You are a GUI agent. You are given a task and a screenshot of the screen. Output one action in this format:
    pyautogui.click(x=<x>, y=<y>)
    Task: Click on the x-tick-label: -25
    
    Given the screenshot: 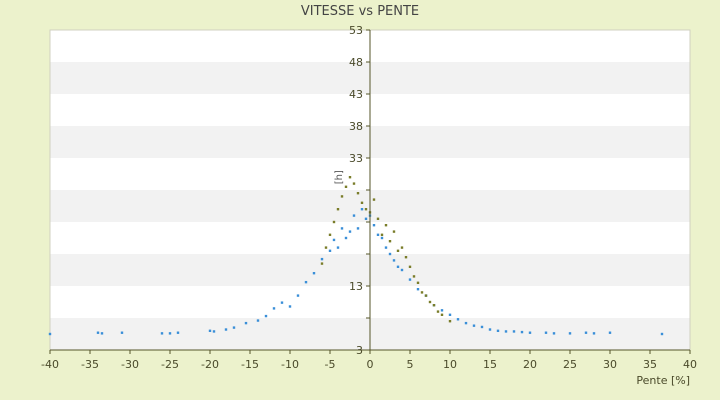 What is the action you would take?
    pyautogui.click(x=170, y=364)
    